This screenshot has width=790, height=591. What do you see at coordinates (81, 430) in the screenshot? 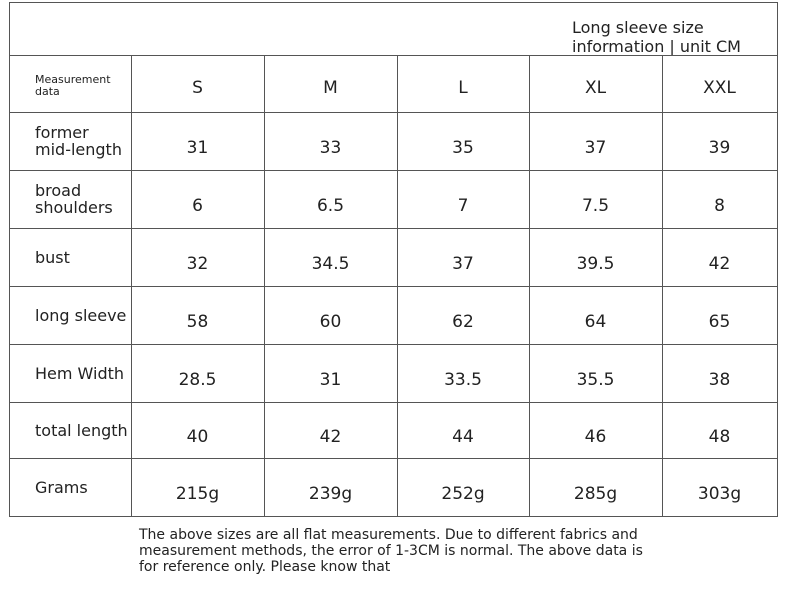
I see `row-label: total length` at bounding box center [81, 430].